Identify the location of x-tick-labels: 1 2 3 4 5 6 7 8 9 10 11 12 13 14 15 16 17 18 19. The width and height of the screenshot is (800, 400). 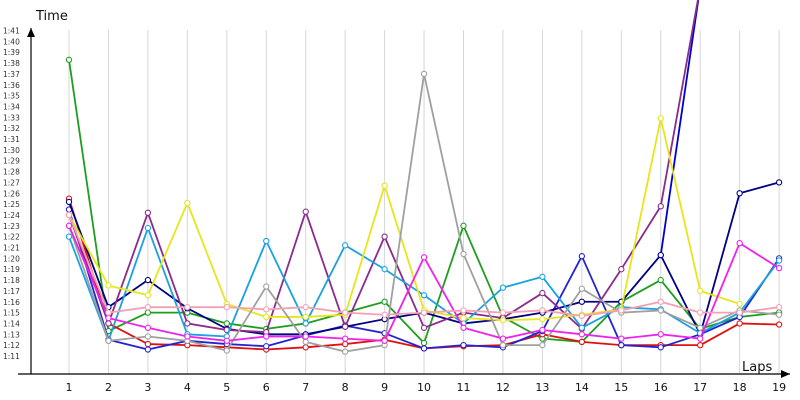
(426, 387).